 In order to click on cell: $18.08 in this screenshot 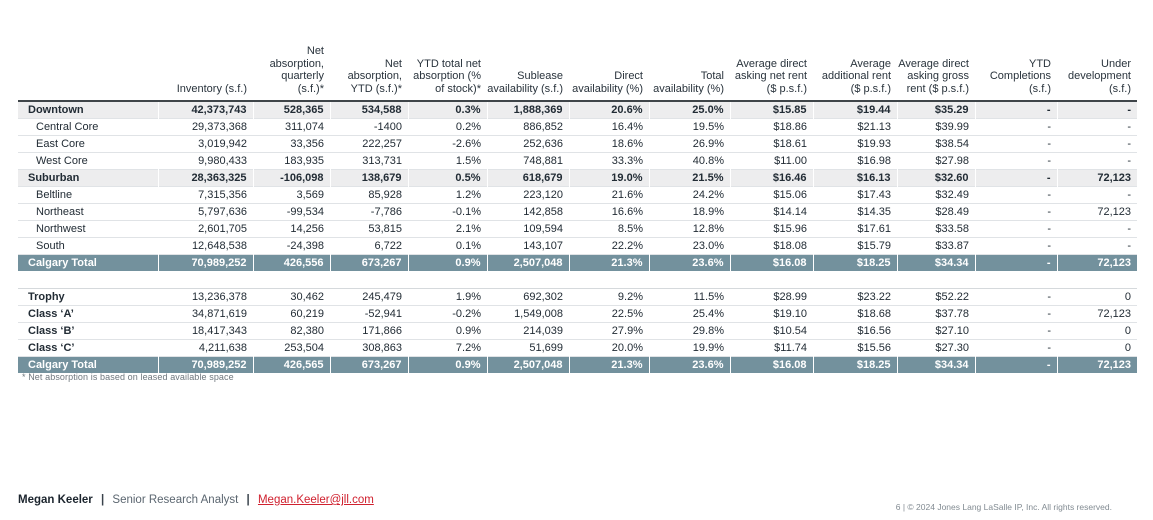, I will do `click(790, 246)`.